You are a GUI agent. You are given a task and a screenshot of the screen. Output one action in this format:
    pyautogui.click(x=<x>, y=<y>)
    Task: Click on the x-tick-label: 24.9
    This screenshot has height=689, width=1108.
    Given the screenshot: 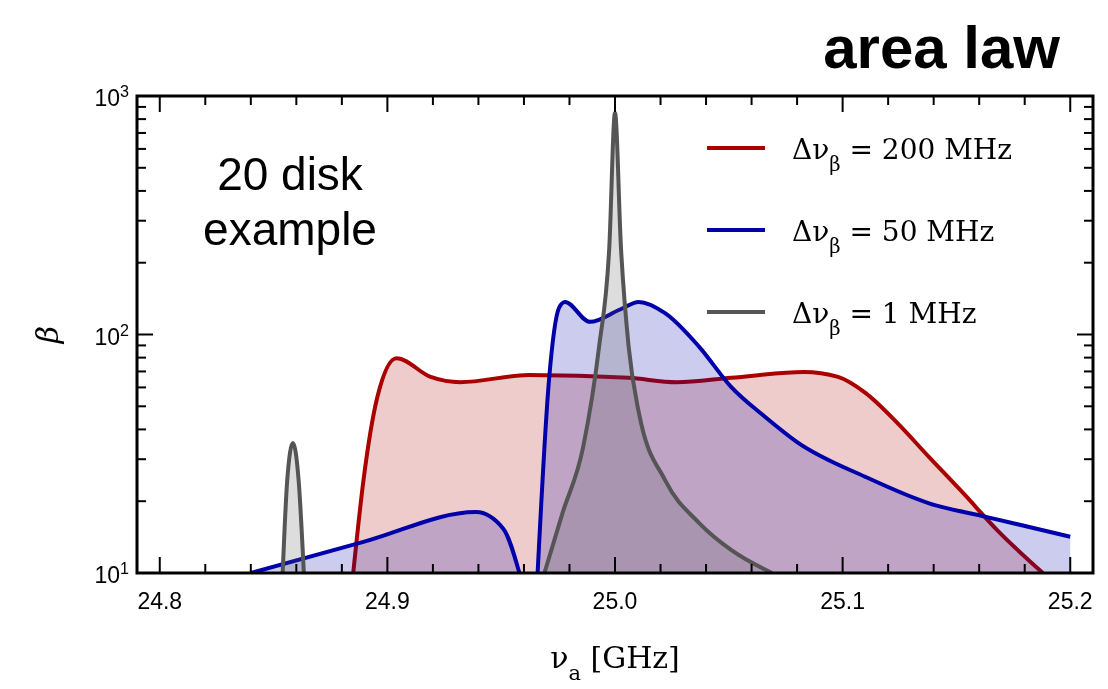 What is the action you would take?
    pyautogui.click(x=387, y=601)
    